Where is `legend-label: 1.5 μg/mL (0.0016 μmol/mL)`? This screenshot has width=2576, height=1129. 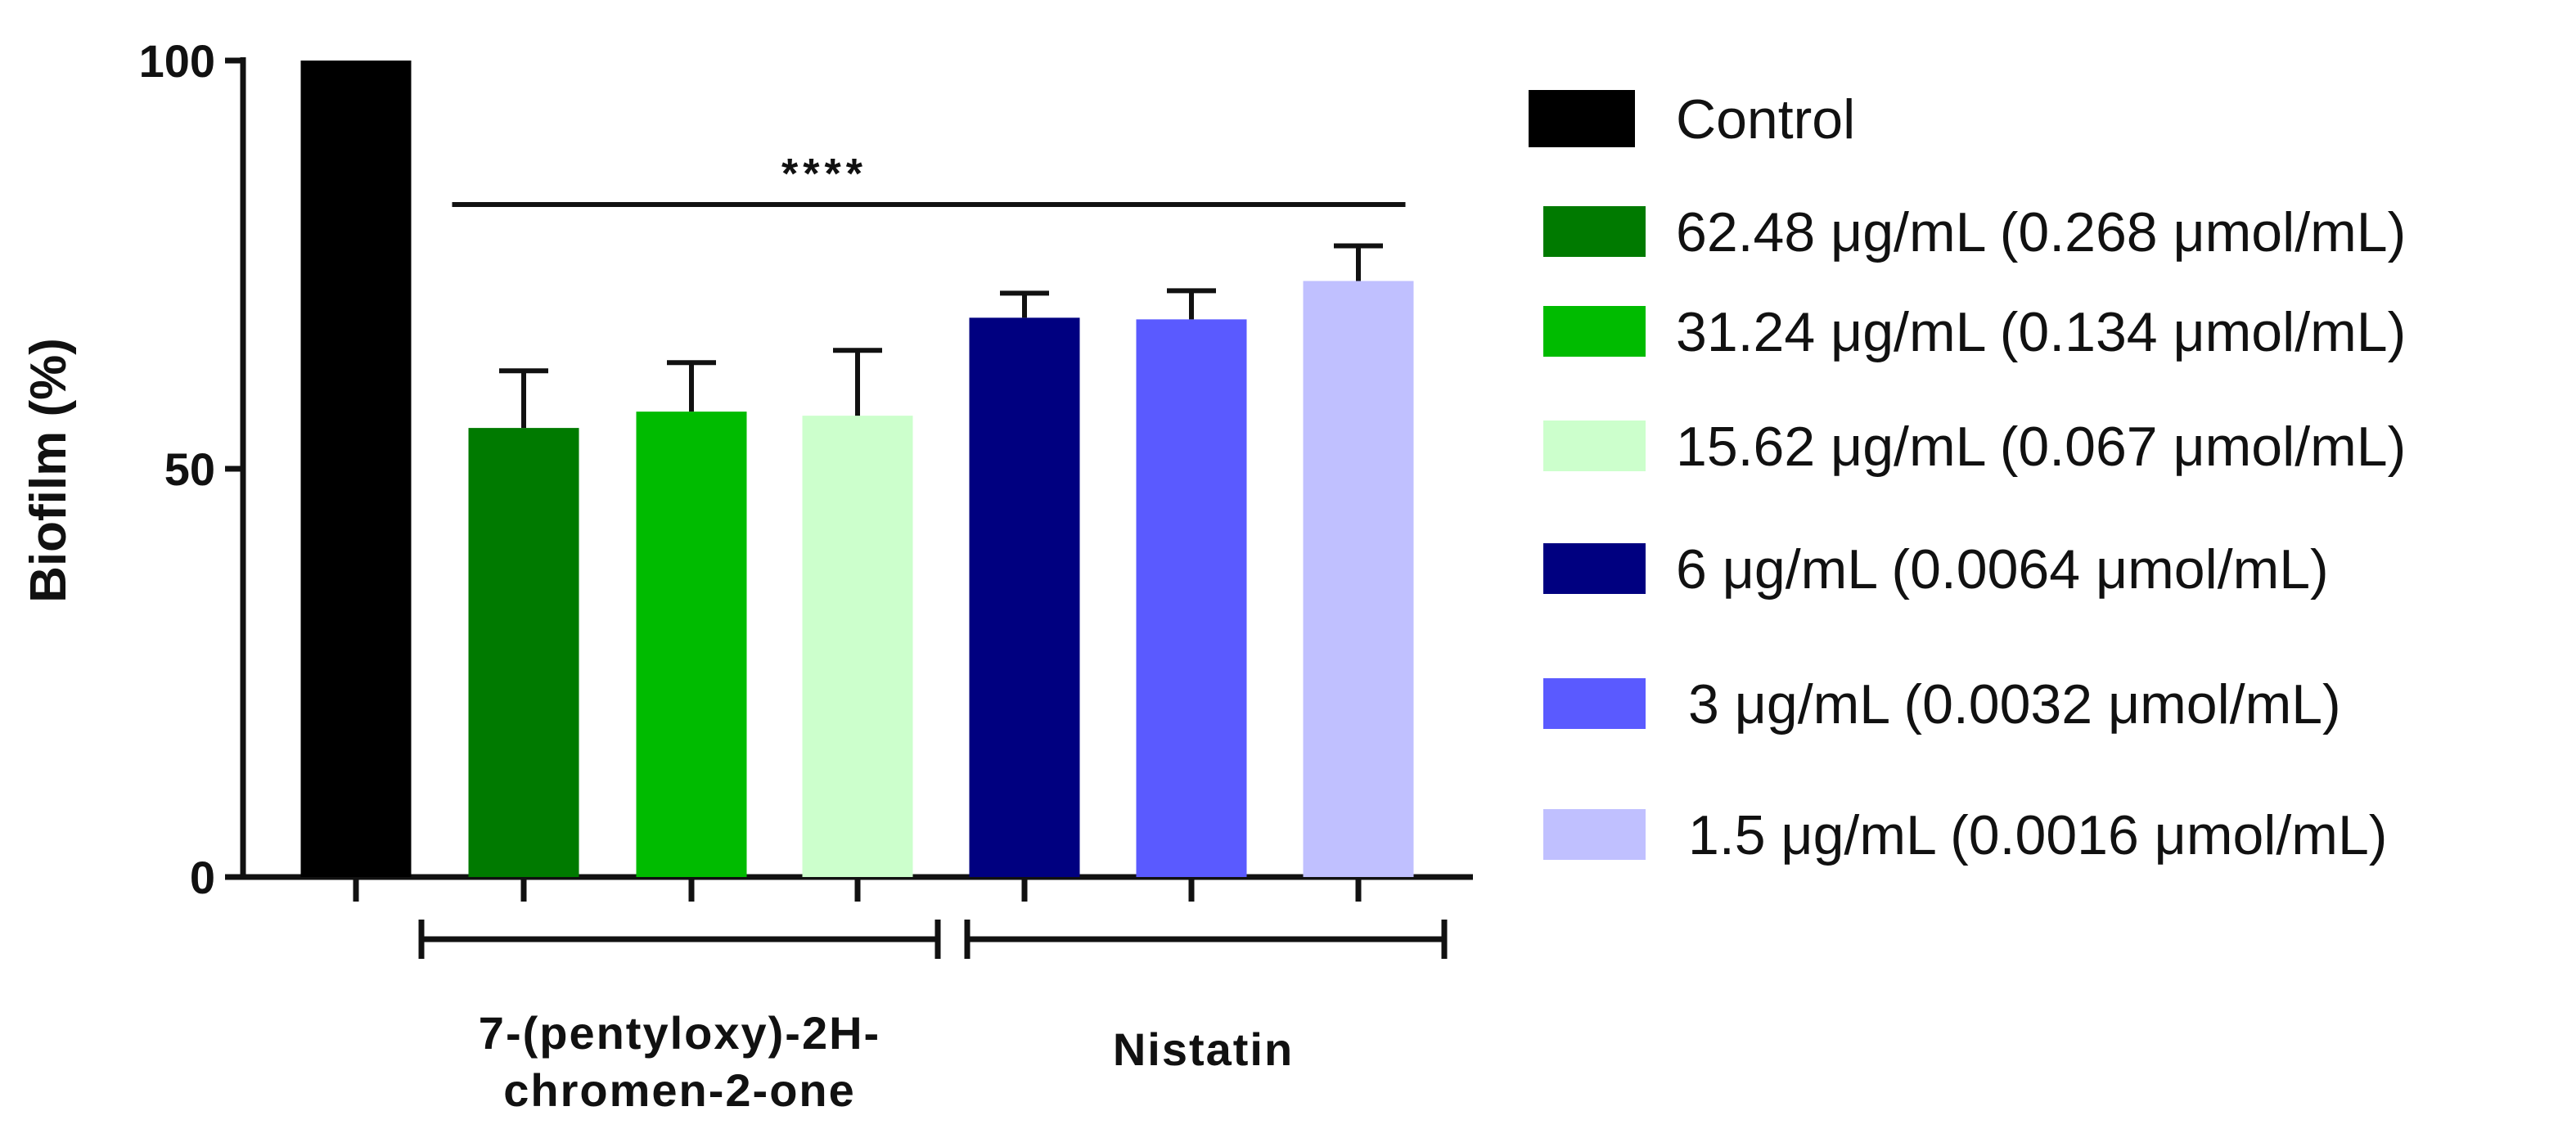 legend-label: 1.5 μg/mL (0.0016 μmol/mL) is located at coordinates (2037, 835).